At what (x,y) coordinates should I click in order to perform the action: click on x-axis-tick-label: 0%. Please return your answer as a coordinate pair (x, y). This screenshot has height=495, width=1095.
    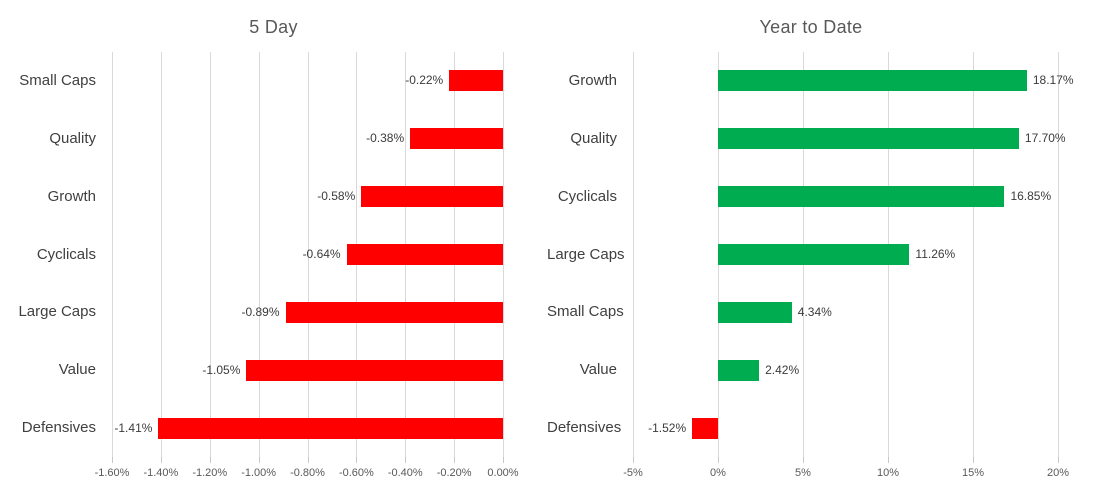
    Looking at the image, I should click on (718, 473).